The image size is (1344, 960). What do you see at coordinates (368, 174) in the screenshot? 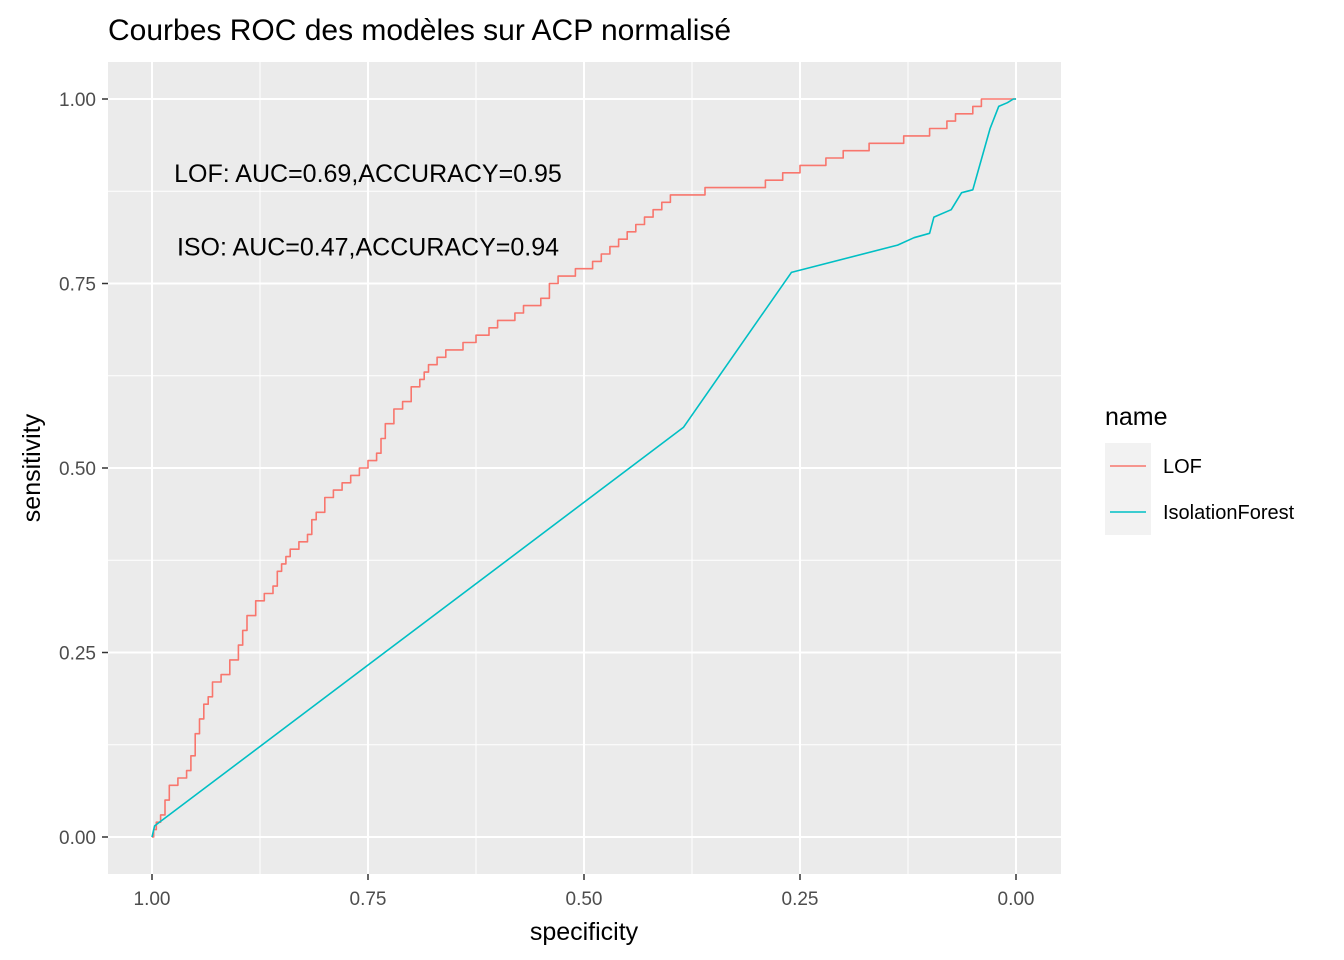
I see `annotation-label: LOF: AUC=0.69,ACCURACY=0.95` at bounding box center [368, 174].